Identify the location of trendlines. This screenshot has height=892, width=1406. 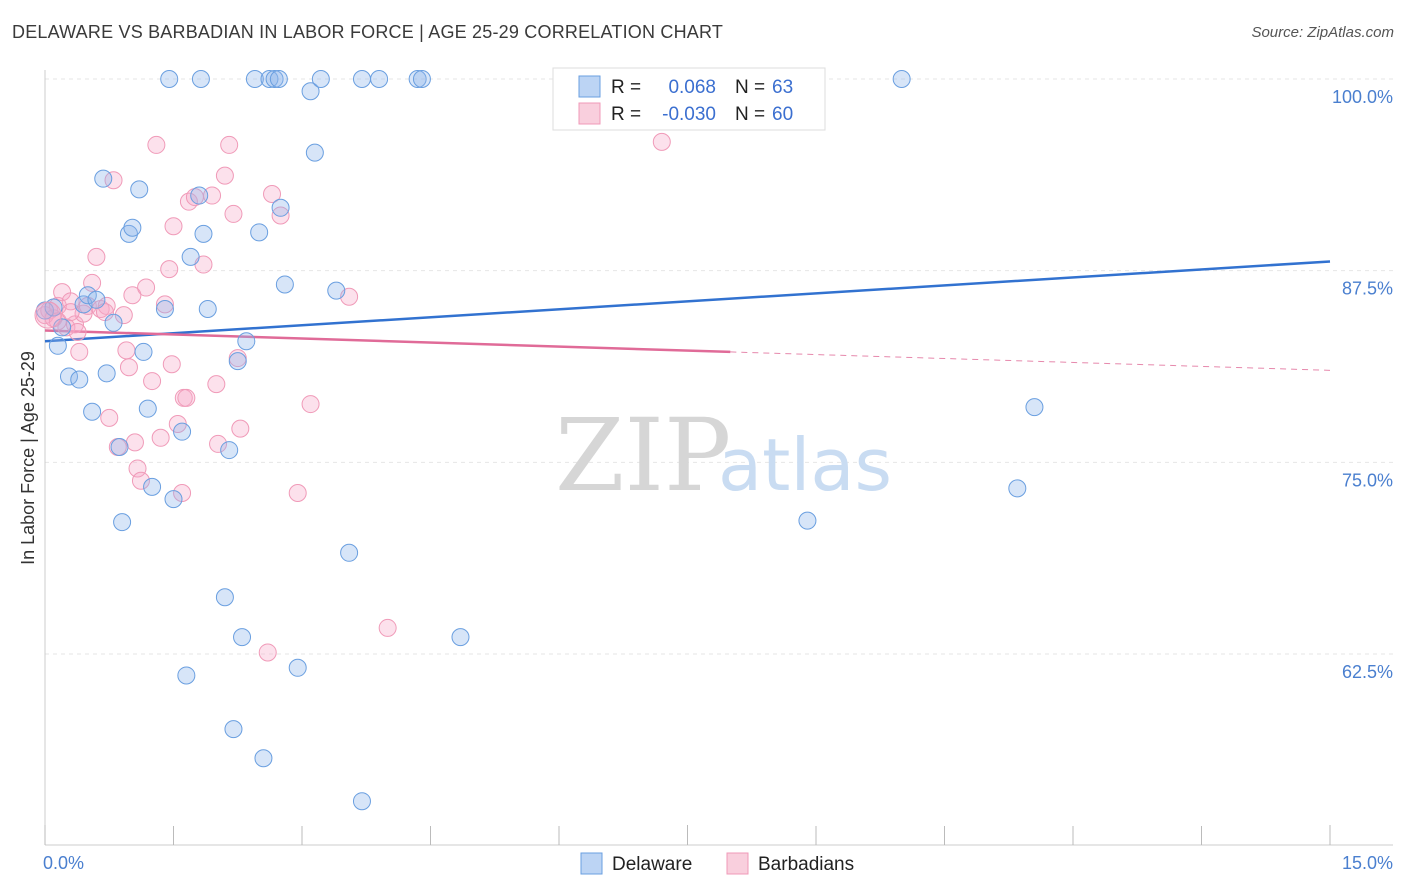
(687, 315).